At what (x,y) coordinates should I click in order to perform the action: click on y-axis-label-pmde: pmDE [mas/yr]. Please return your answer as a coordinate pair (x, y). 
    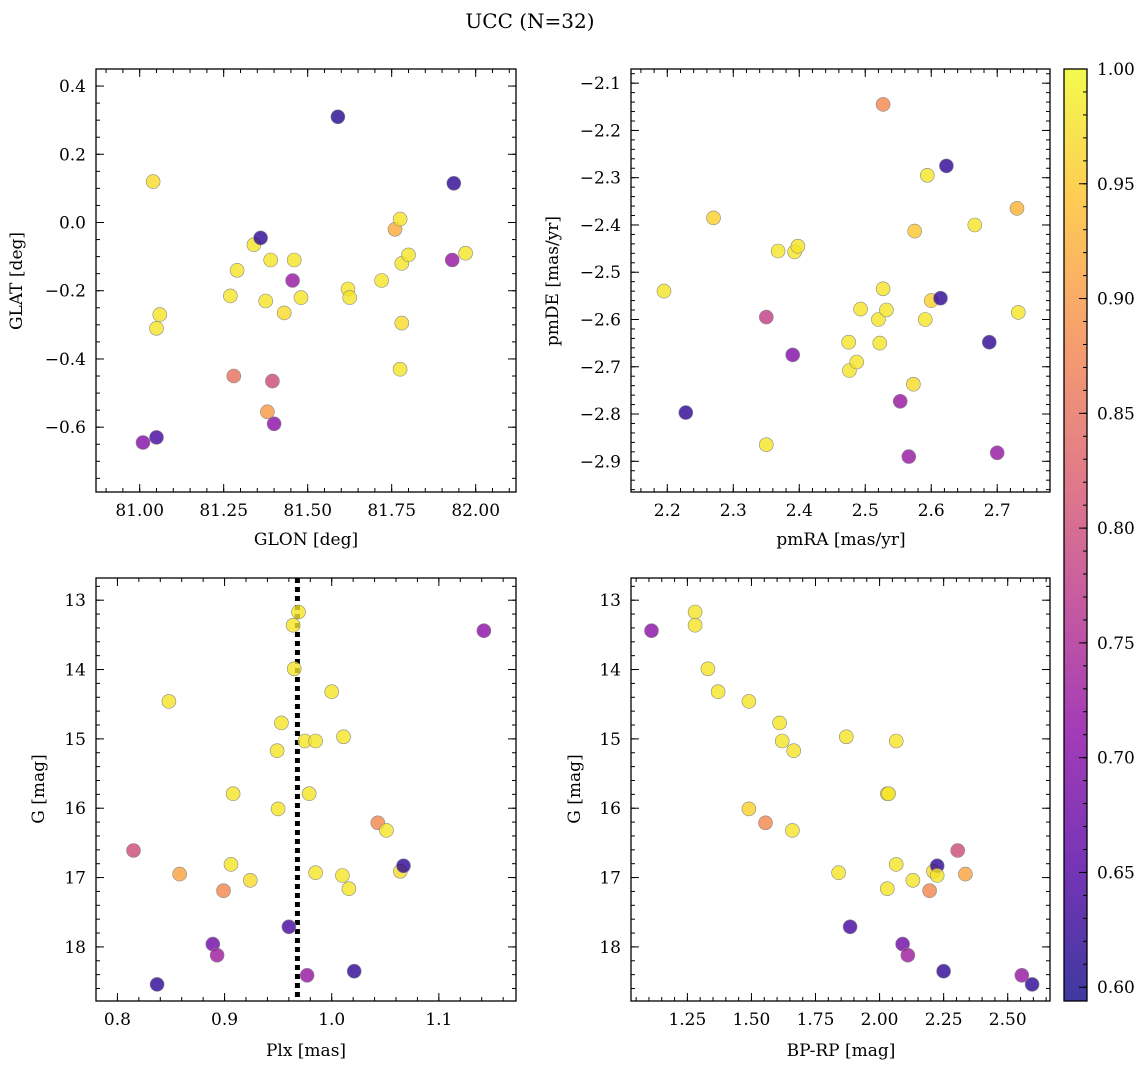
    Looking at the image, I should click on (553, 281).